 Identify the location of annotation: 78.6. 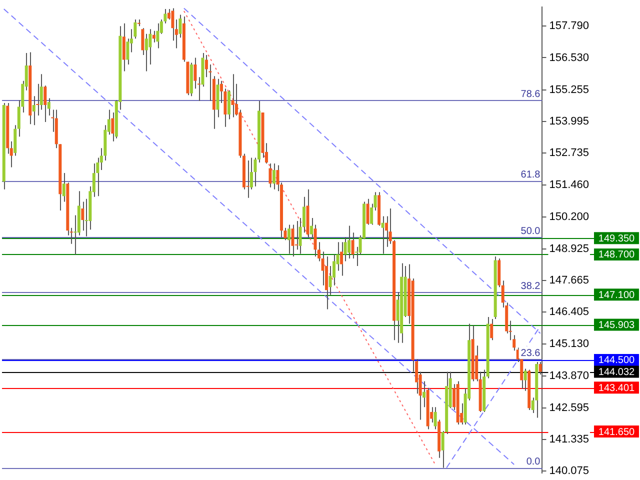
(530, 94).